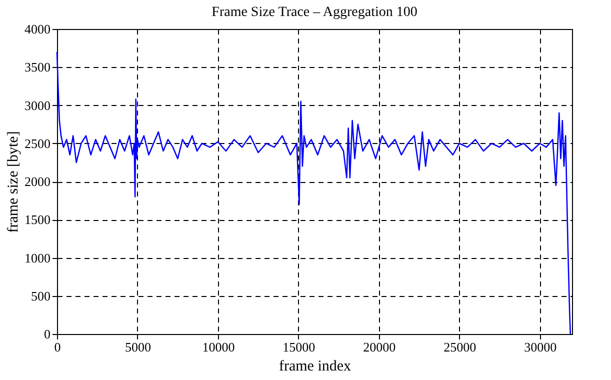  What do you see at coordinates (37, 181) in the screenshot?
I see `y-tick-label: 2000` at bounding box center [37, 181].